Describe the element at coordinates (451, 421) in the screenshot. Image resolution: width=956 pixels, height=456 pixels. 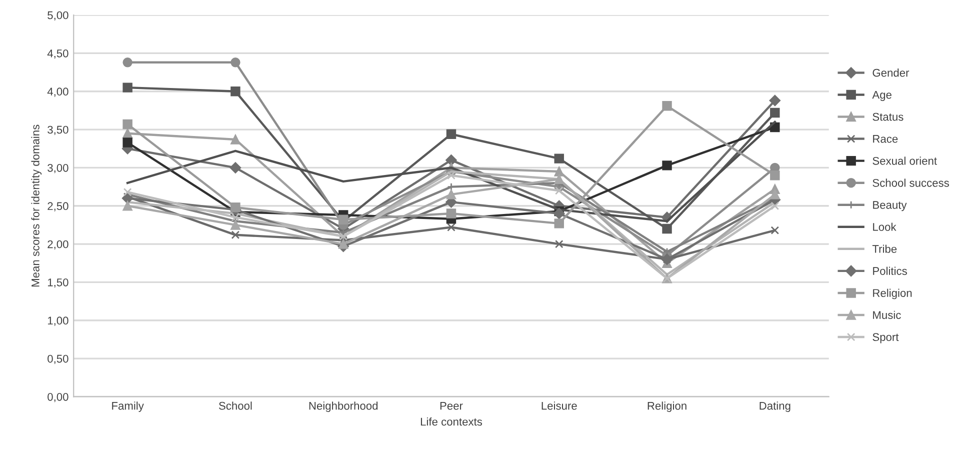
I see `x-axis-title: Life contexts` at that location.